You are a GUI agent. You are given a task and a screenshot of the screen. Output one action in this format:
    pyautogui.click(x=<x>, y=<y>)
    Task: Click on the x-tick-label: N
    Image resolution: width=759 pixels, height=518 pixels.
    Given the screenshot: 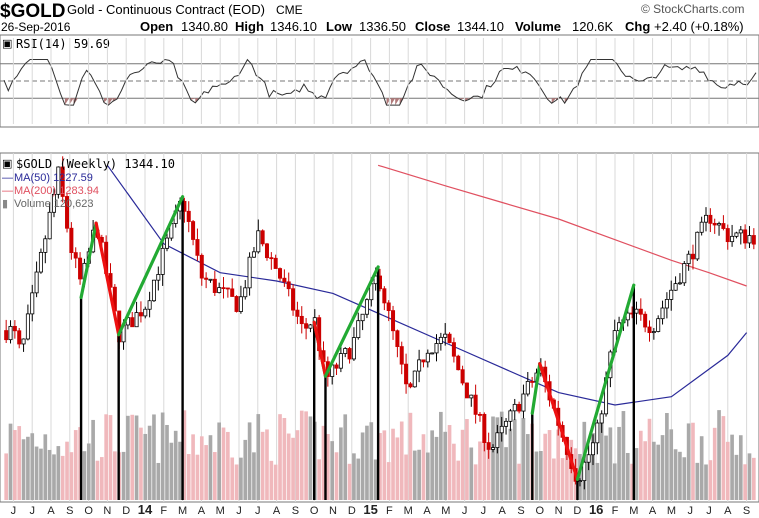 What is the action you would take?
    pyautogui.click(x=333, y=511)
    